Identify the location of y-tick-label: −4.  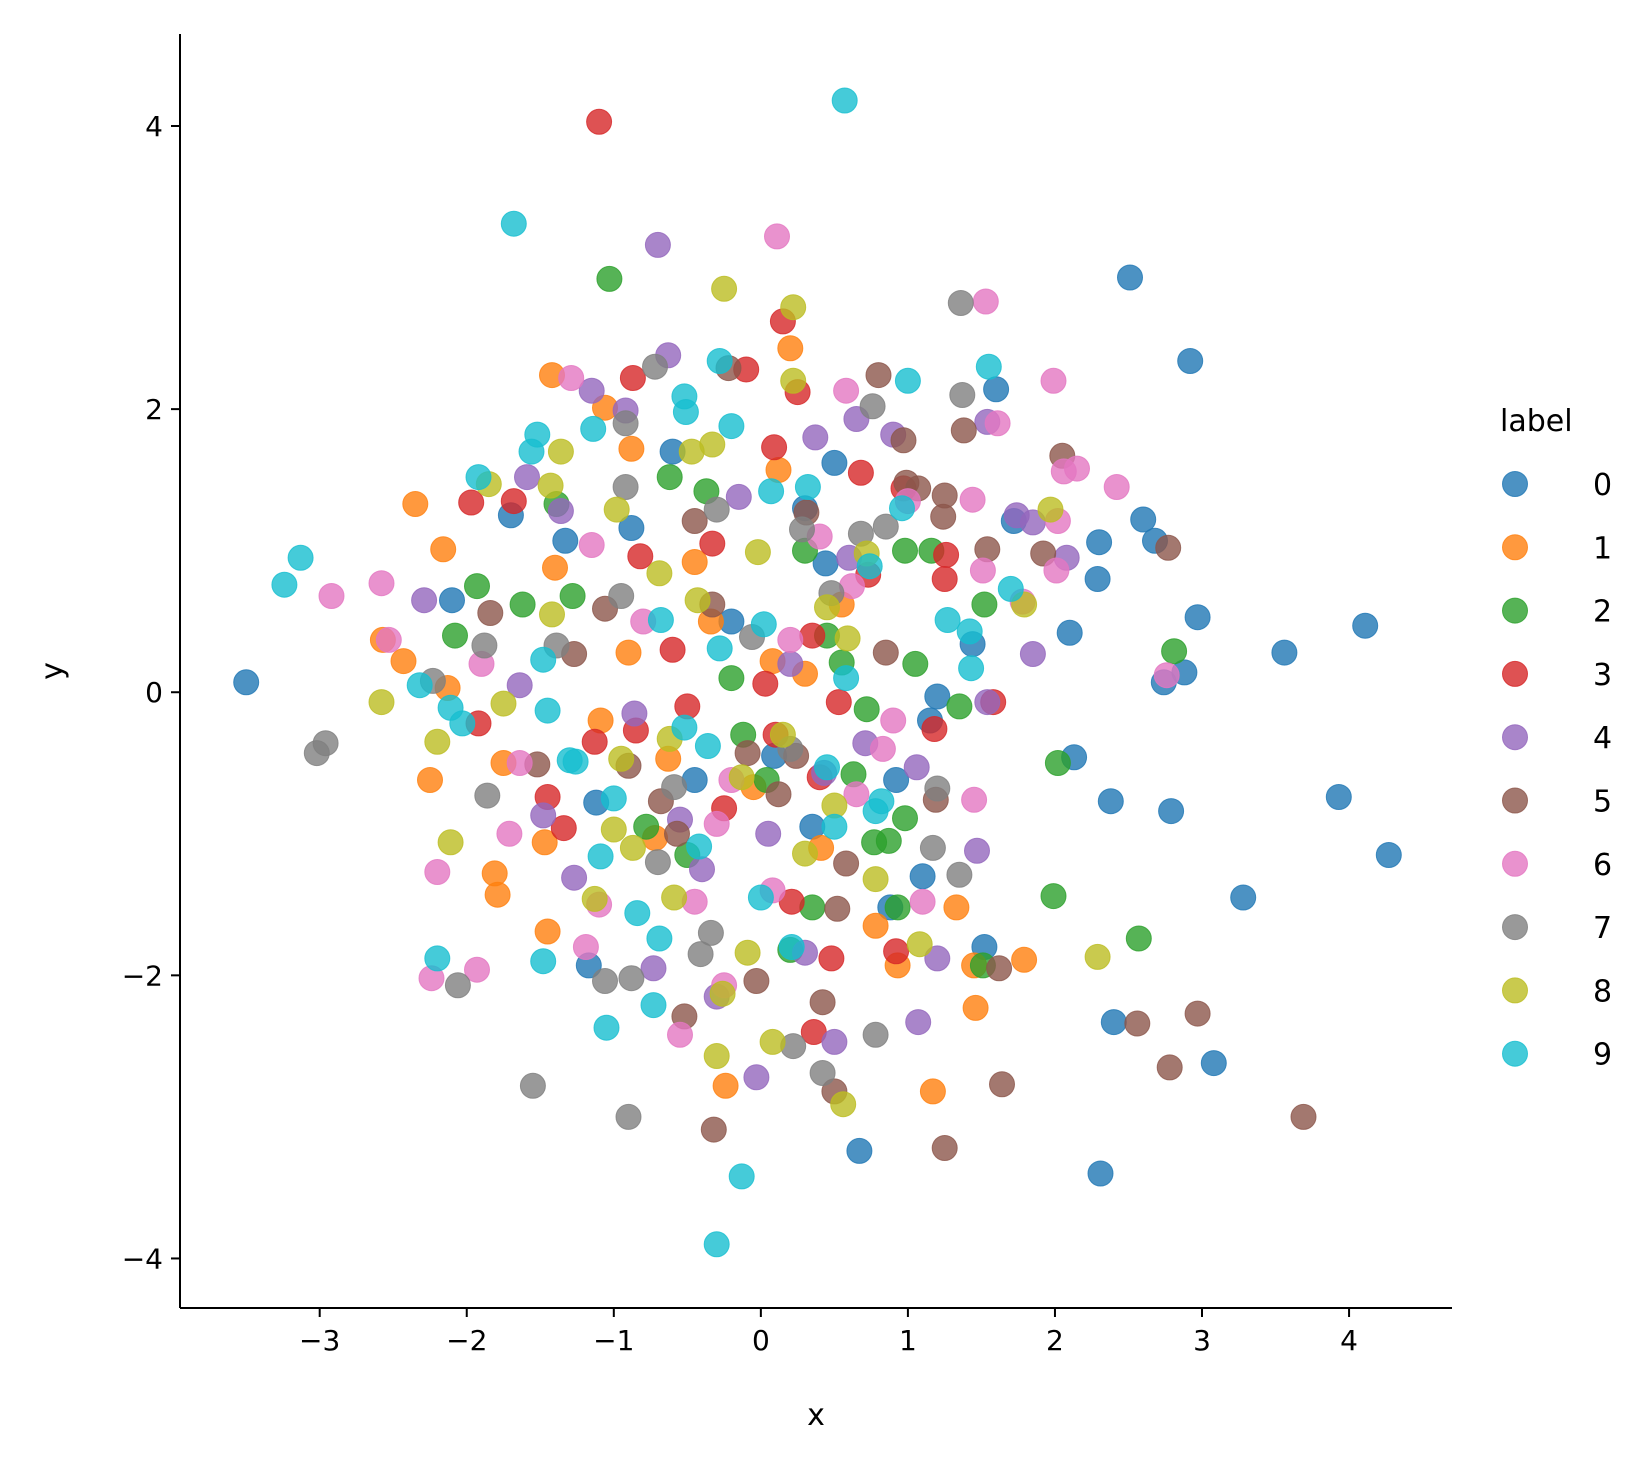
(142, 1258).